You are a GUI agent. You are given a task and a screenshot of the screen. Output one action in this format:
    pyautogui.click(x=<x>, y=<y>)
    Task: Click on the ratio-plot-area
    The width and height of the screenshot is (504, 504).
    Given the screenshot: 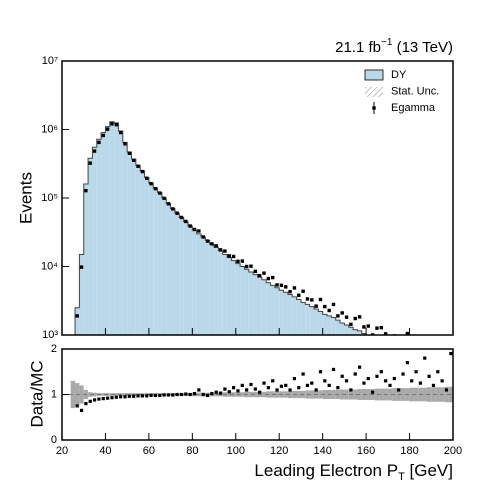 What is the action you would take?
    pyautogui.click(x=257, y=382)
    